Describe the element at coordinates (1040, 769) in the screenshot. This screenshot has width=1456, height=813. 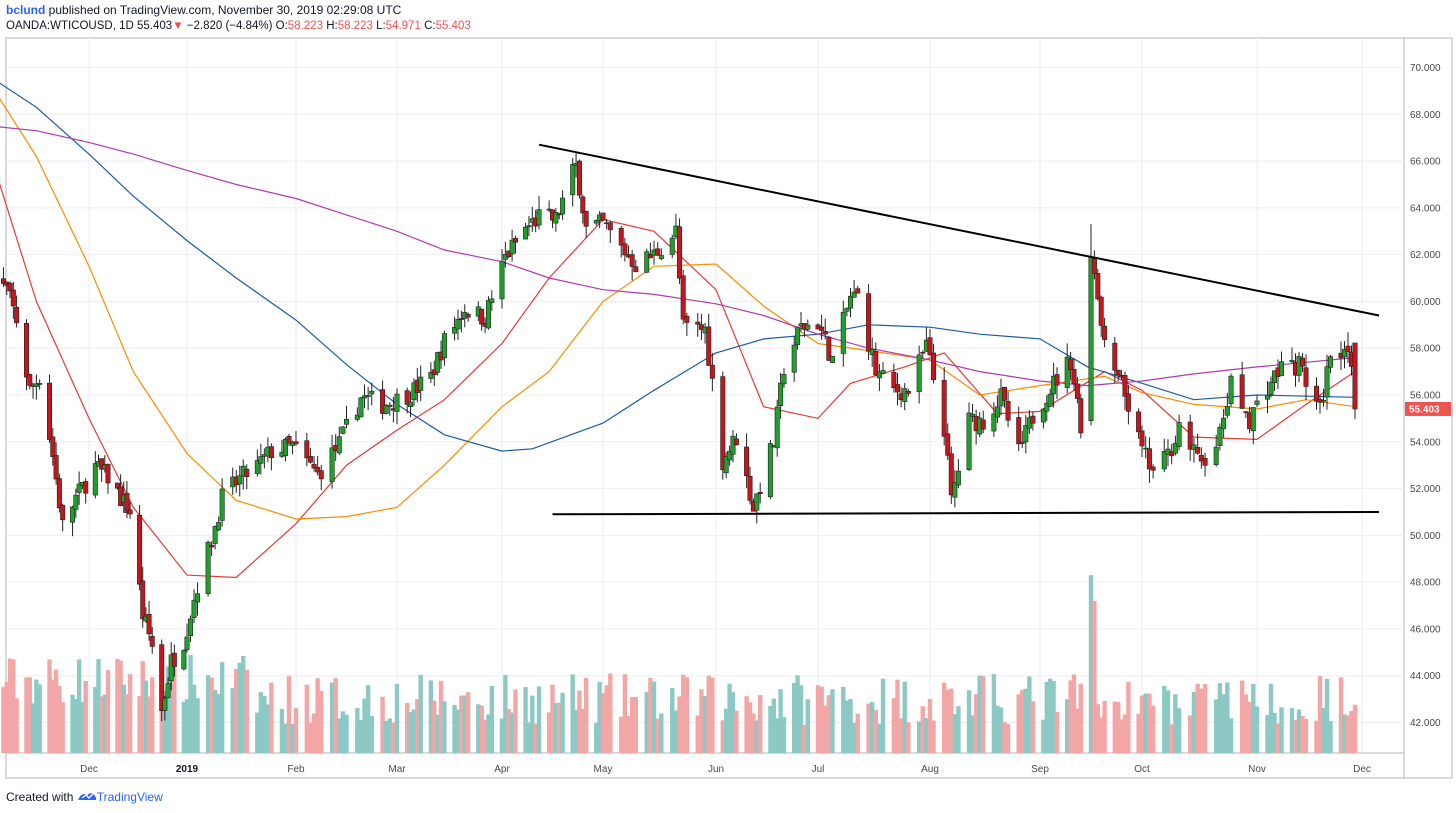
I see `x-tick-label: Sep` at that location.